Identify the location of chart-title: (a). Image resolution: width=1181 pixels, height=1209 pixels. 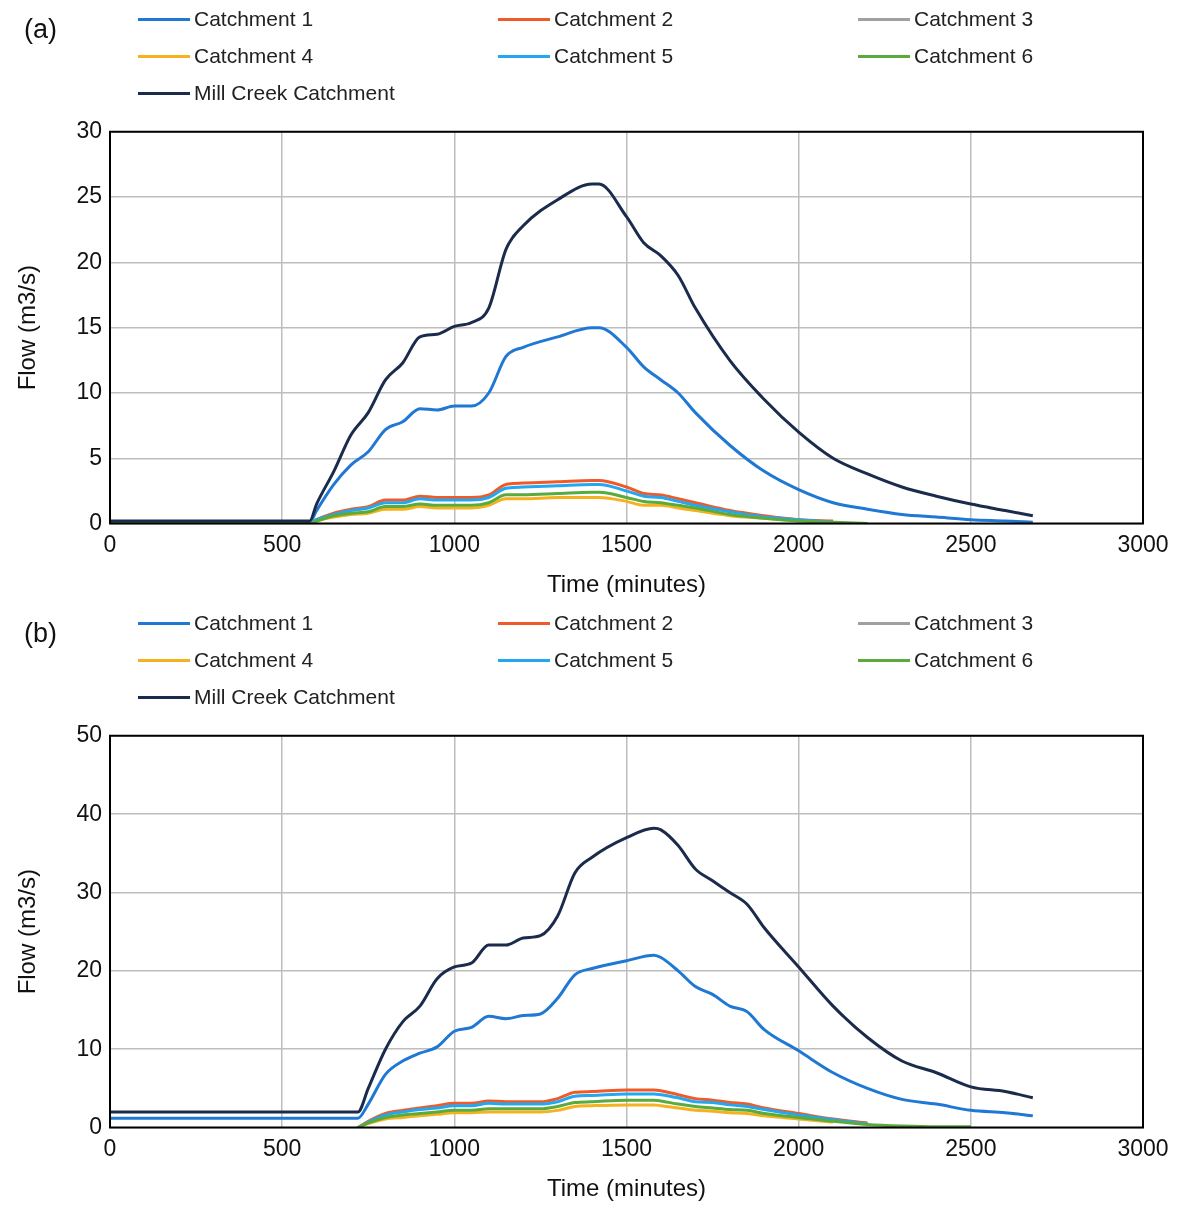
(40, 29).